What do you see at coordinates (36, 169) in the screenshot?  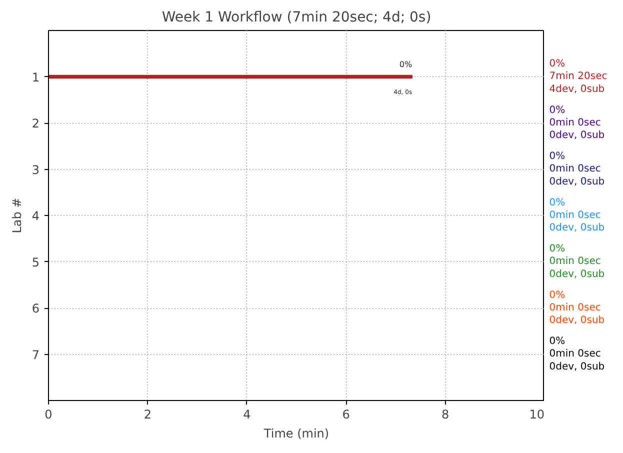 I see `y-tick-label: 3` at bounding box center [36, 169].